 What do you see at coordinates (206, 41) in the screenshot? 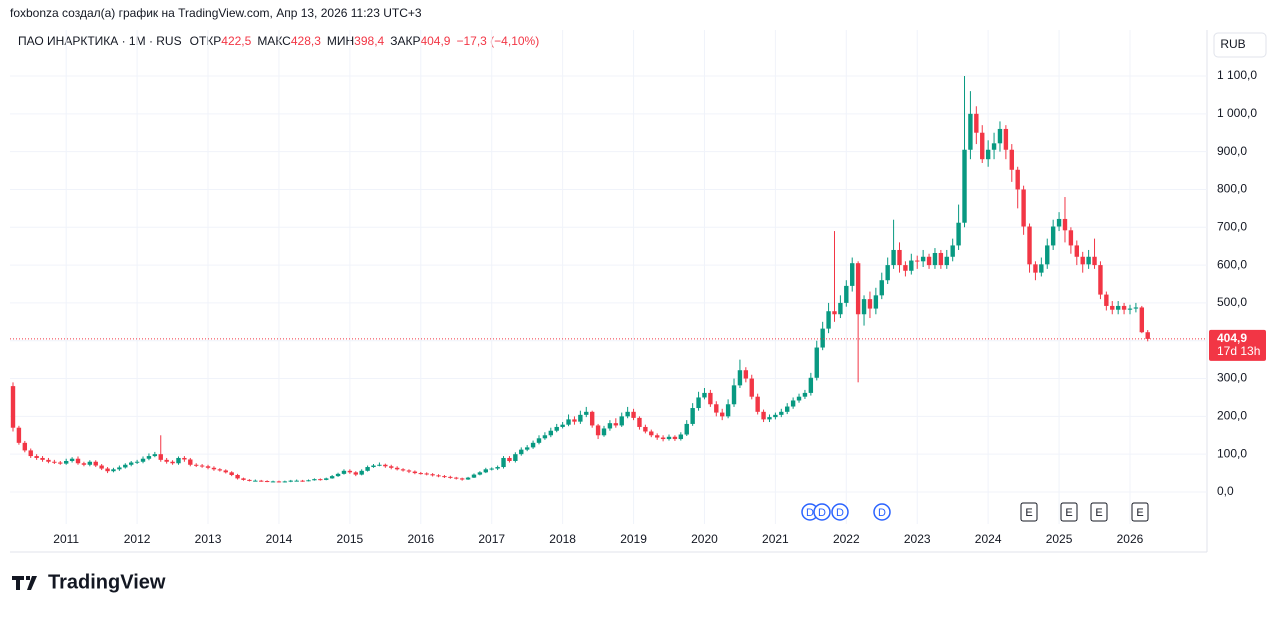
I see `legend-label: ОТКР` at bounding box center [206, 41].